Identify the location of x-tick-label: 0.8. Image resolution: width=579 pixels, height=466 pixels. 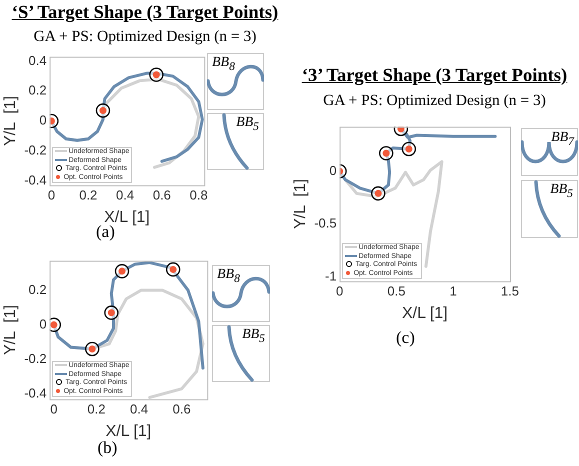
(199, 195).